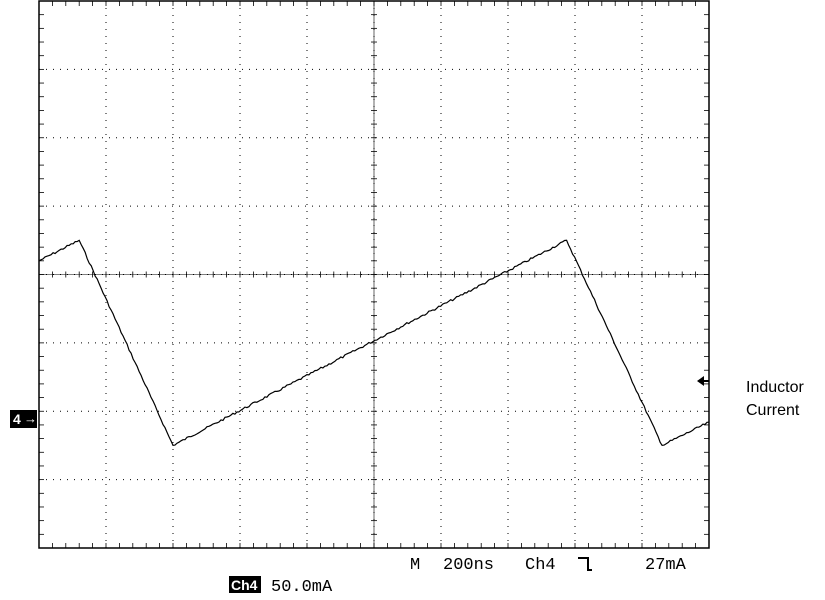 This screenshot has width=825, height=600. Describe the element at coordinates (302, 587) in the screenshot. I see `channel-scale: 50.0mA` at that location.